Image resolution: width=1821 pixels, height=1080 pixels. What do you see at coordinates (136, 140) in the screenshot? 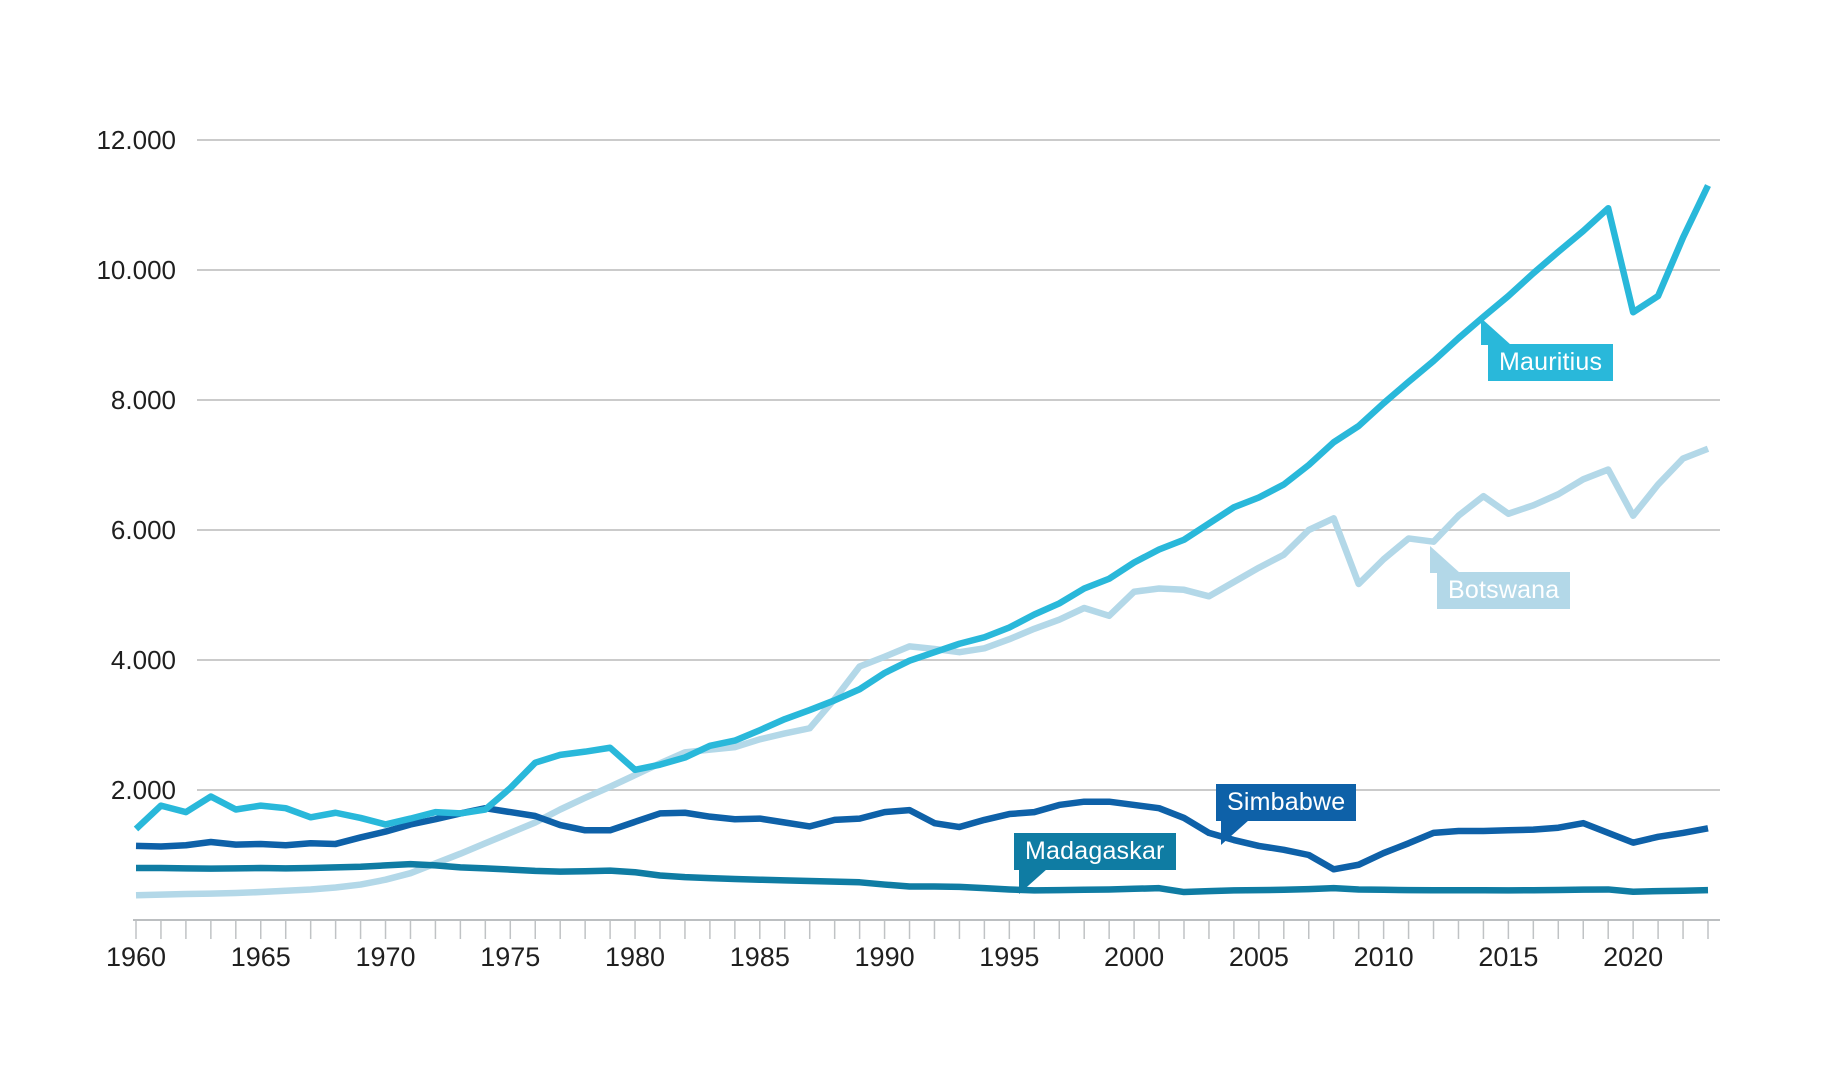
I see `y-axis-label: 12.000` at bounding box center [136, 140].